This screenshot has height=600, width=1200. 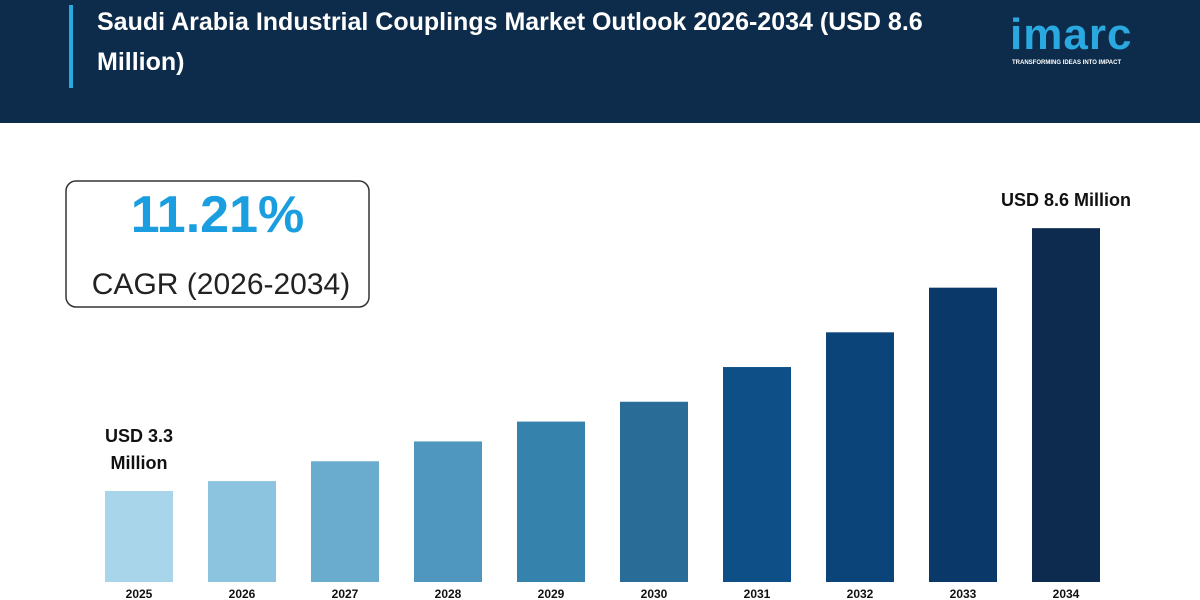 What do you see at coordinates (221, 284) in the screenshot?
I see `cagr-label: CAGR (2026-2034)` at bounding box center [221, 284].